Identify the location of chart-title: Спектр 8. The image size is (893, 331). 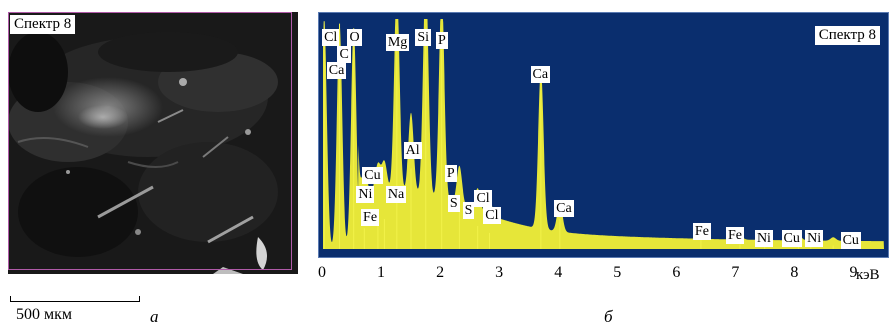
(847, 35).